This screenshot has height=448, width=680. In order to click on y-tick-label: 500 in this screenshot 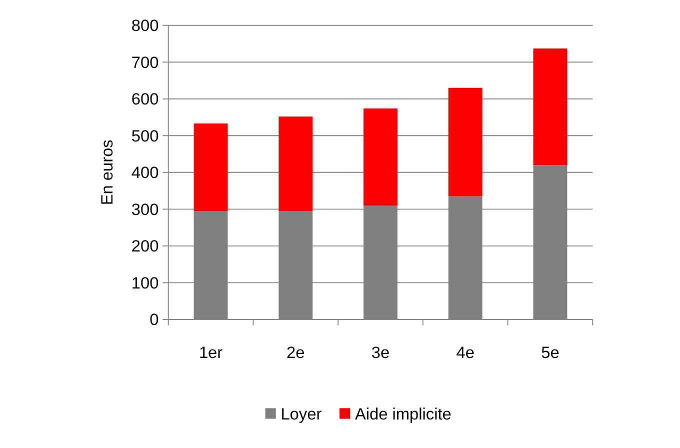, I will do `click(145, 136)`.